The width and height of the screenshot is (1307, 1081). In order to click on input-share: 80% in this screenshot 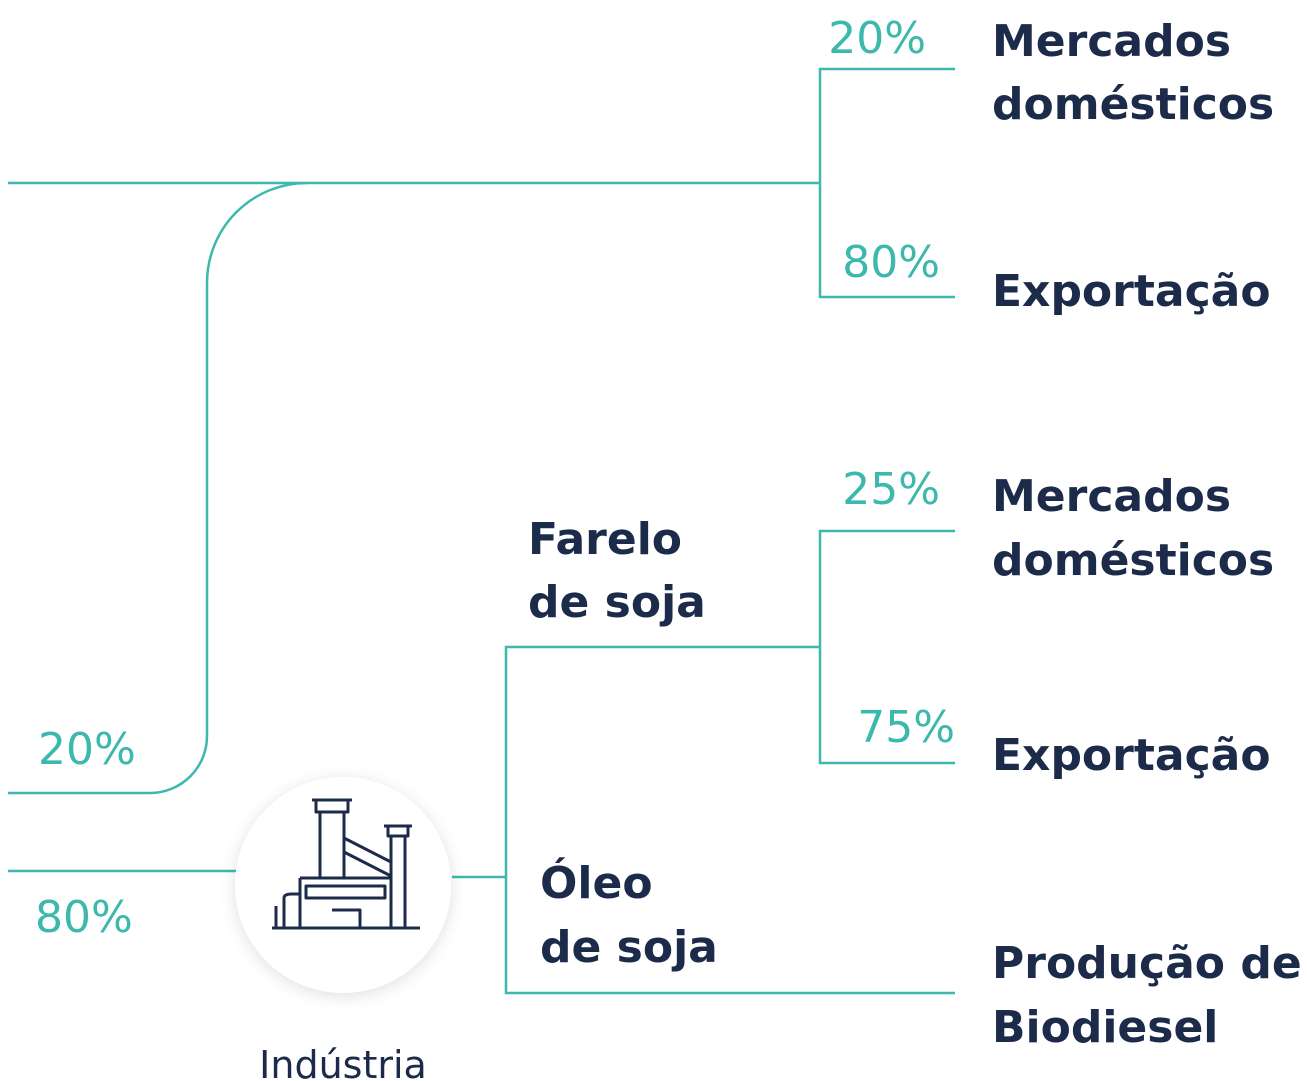, I will do `click(84, 917)`.